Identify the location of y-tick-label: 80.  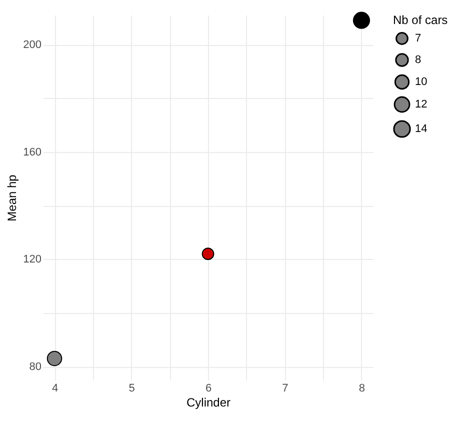
(35, 367).